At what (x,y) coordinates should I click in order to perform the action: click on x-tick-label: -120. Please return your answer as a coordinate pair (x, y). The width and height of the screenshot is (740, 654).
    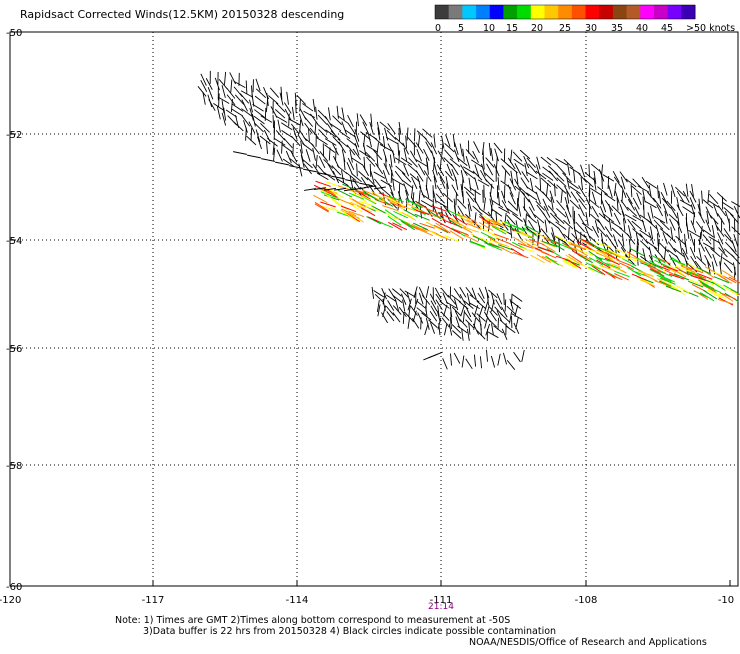
    Looking at the image, I should click on (10, 600).